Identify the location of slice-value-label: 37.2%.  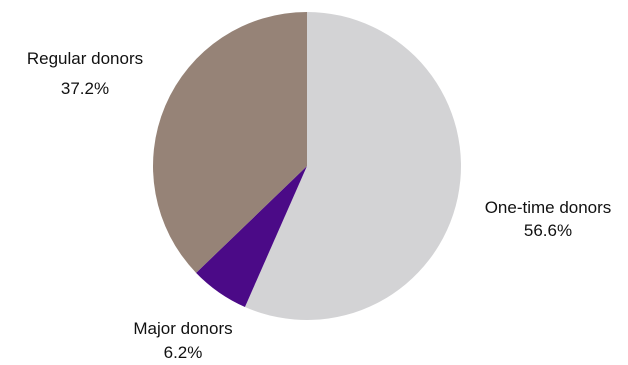
(85, 88).